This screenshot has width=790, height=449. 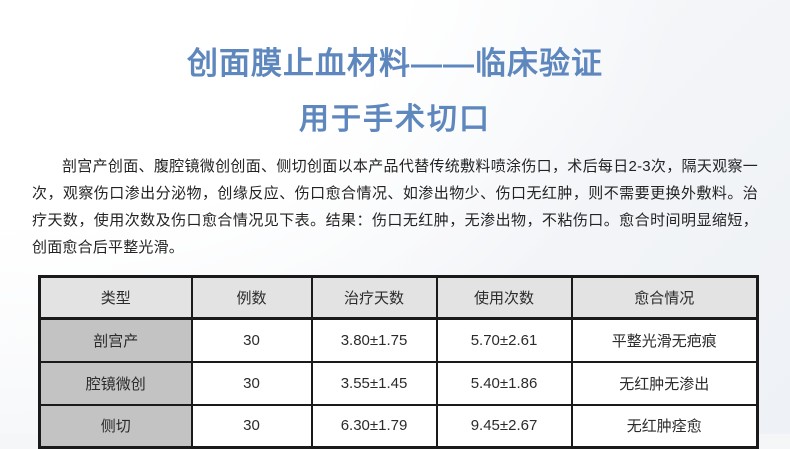 I want to click on header-cases: 例数, so click(x=251, y=297).